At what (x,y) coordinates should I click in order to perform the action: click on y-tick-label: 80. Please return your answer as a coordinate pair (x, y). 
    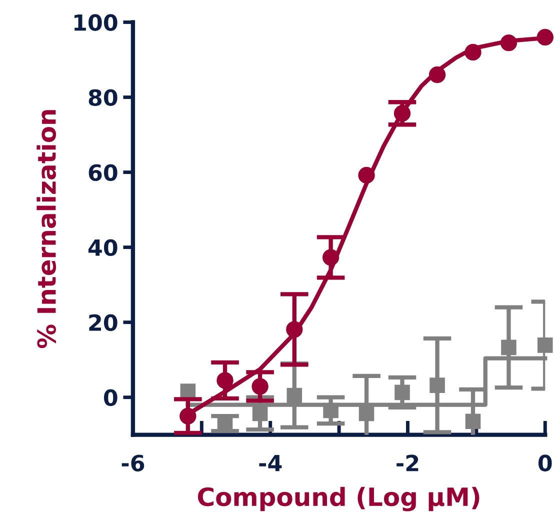
    Looking at the image, I should click on (103, 97).